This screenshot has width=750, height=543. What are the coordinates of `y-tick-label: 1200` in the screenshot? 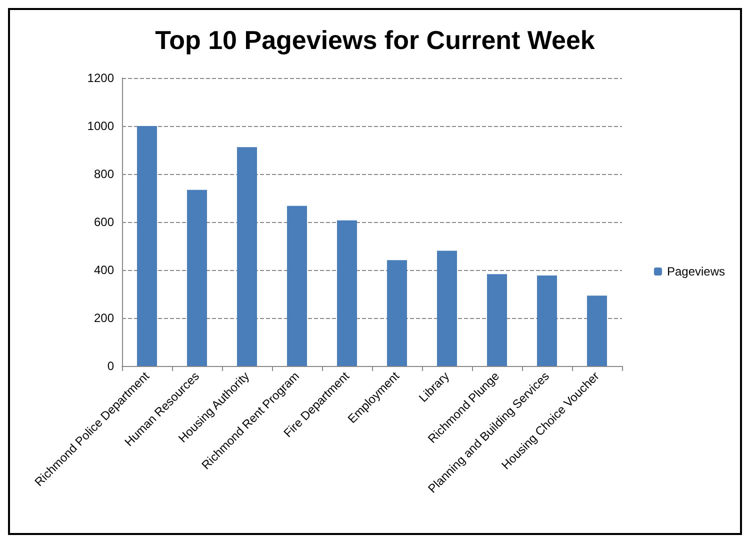 It's located at (100, 78).